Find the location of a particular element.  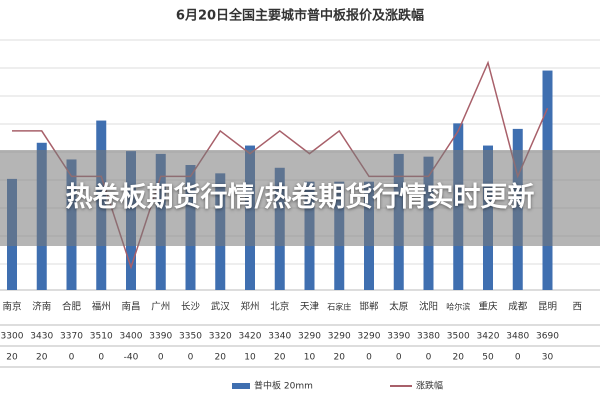

x-tick-label: 郑州 is located at coordinates (249, 307).